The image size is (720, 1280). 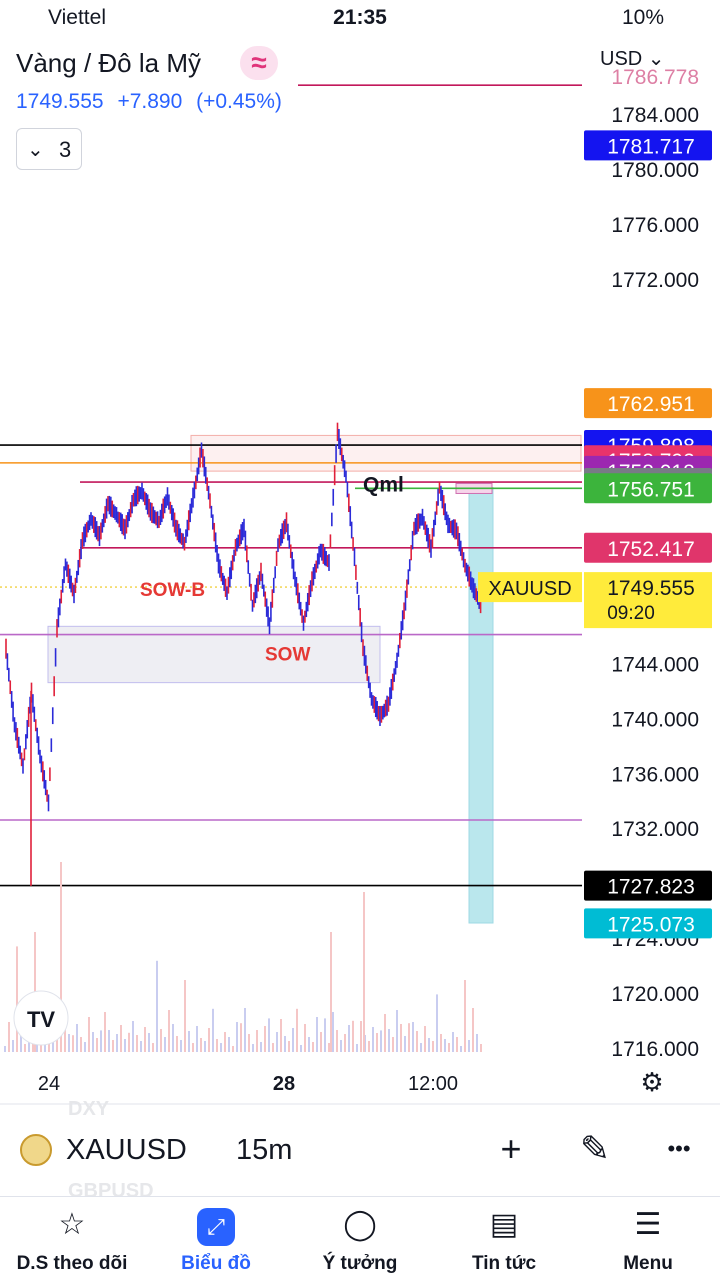 I want to click on y-axis-tick: 1720.000, so click(x=655, y=994).